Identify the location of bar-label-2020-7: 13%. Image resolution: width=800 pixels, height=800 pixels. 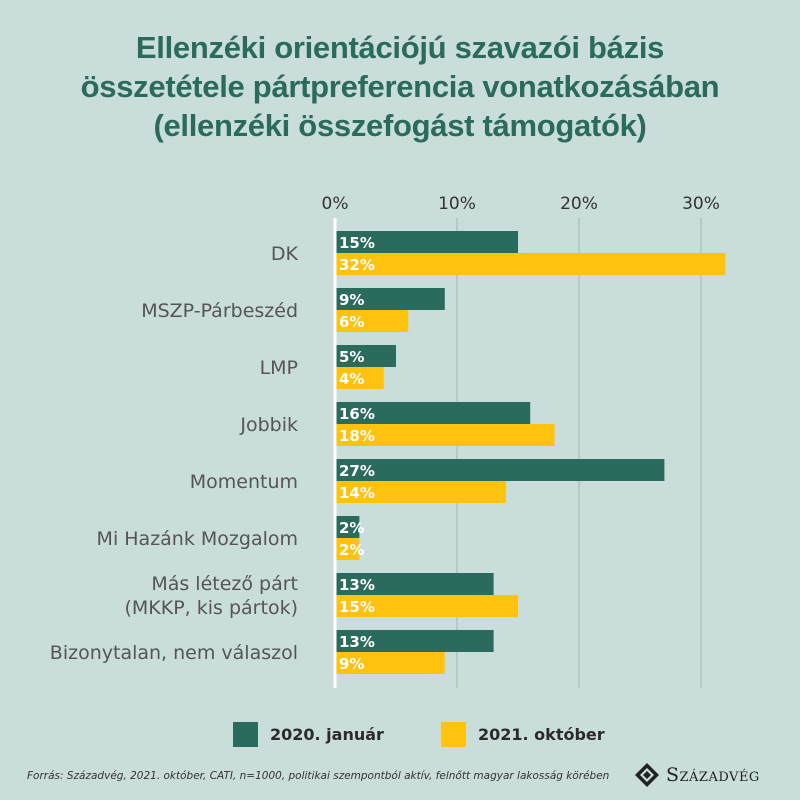
(357, 642).